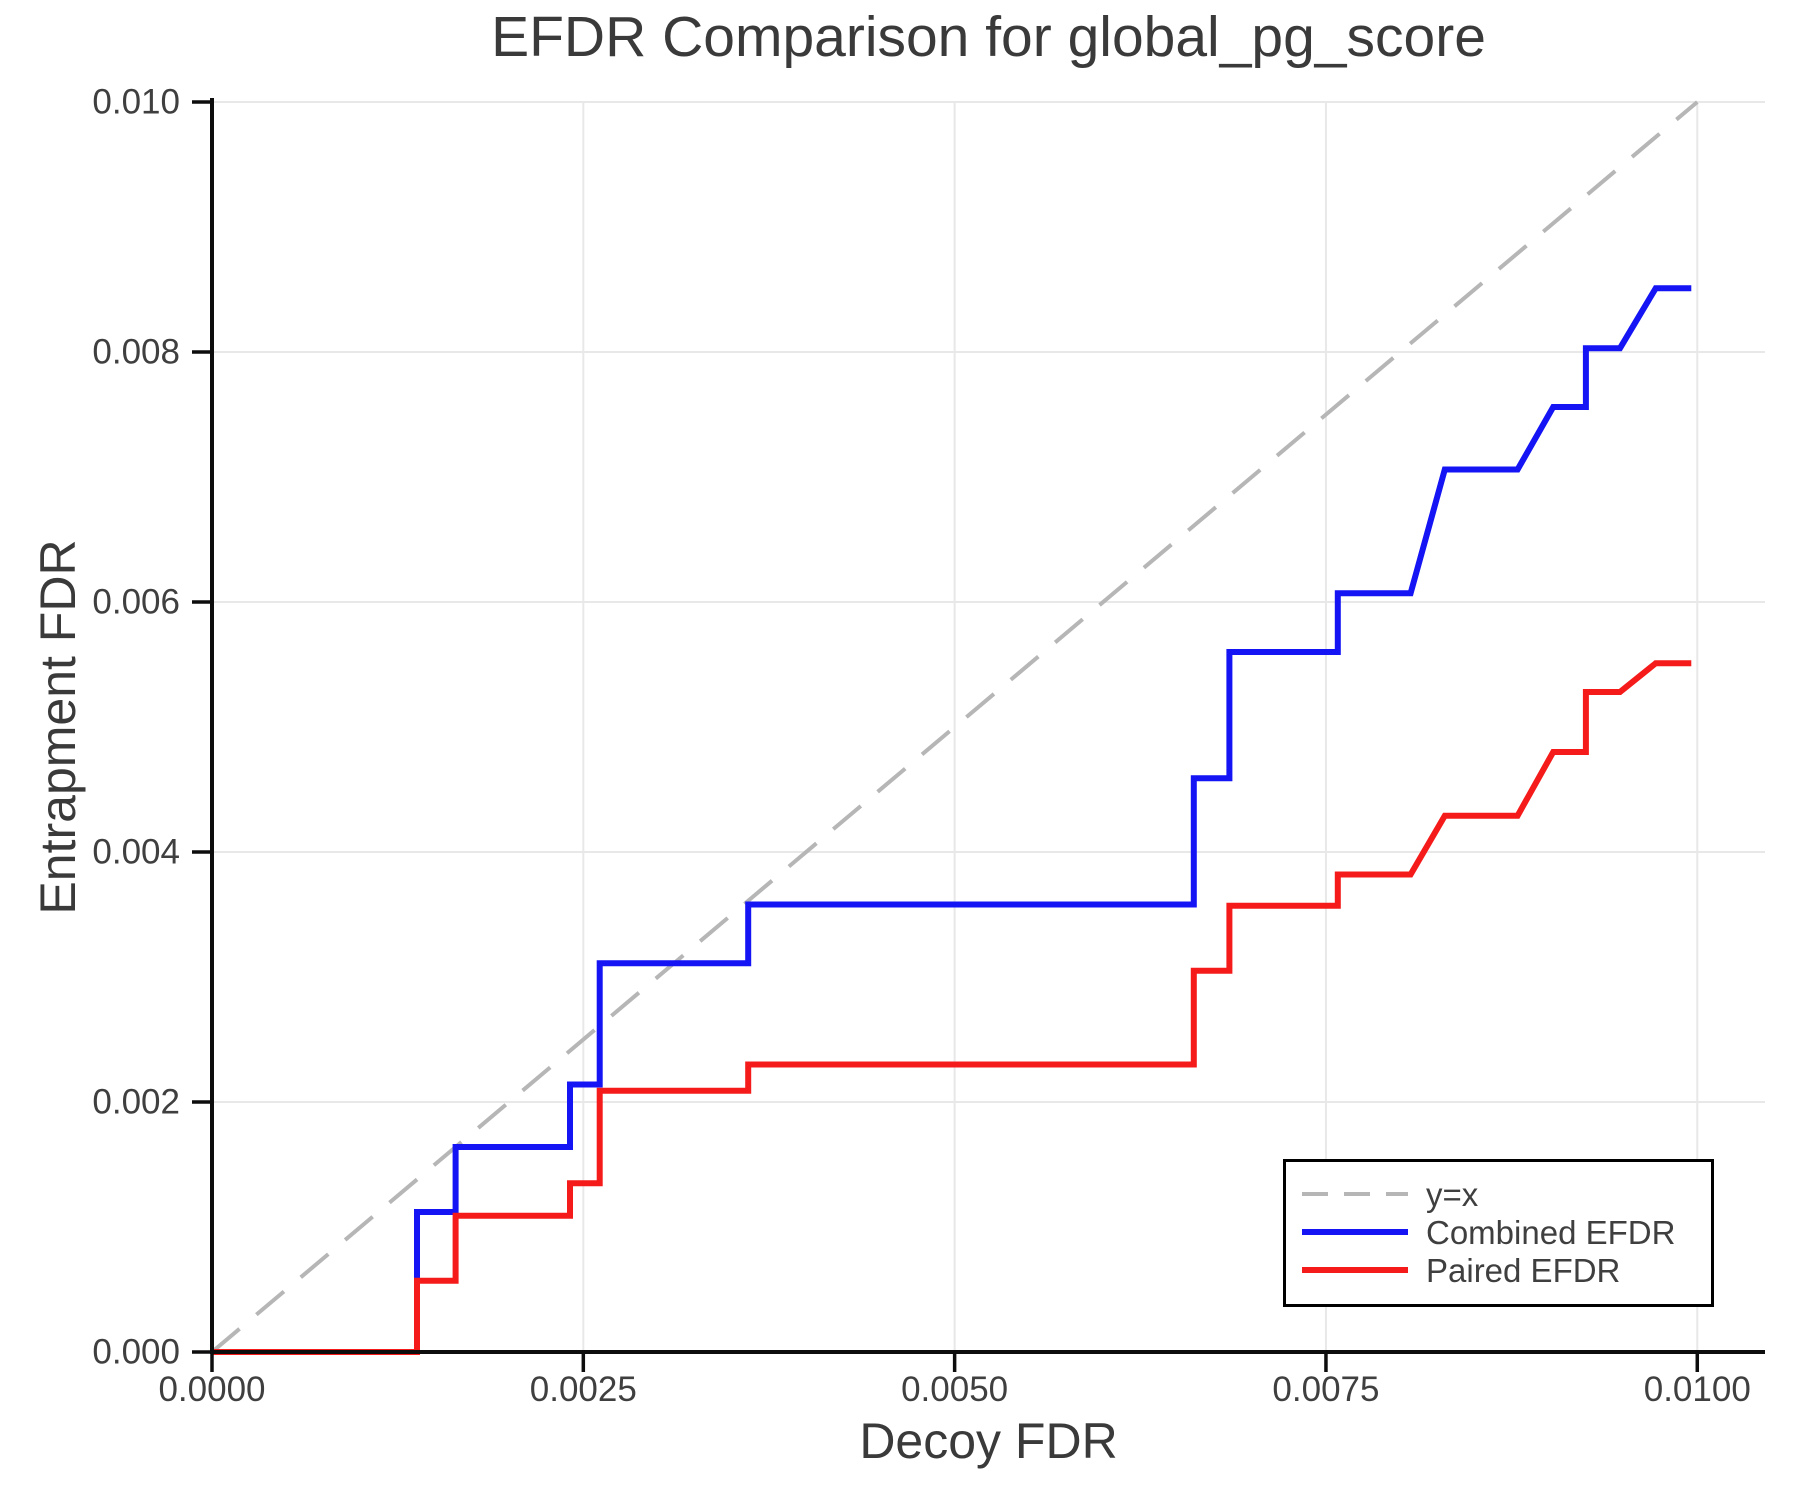 This screenshot has height=1500, width=1800. Describe the element at coordinates (136, 852) in the screenshot. I see `y-tick-label: 0.004` at that location.